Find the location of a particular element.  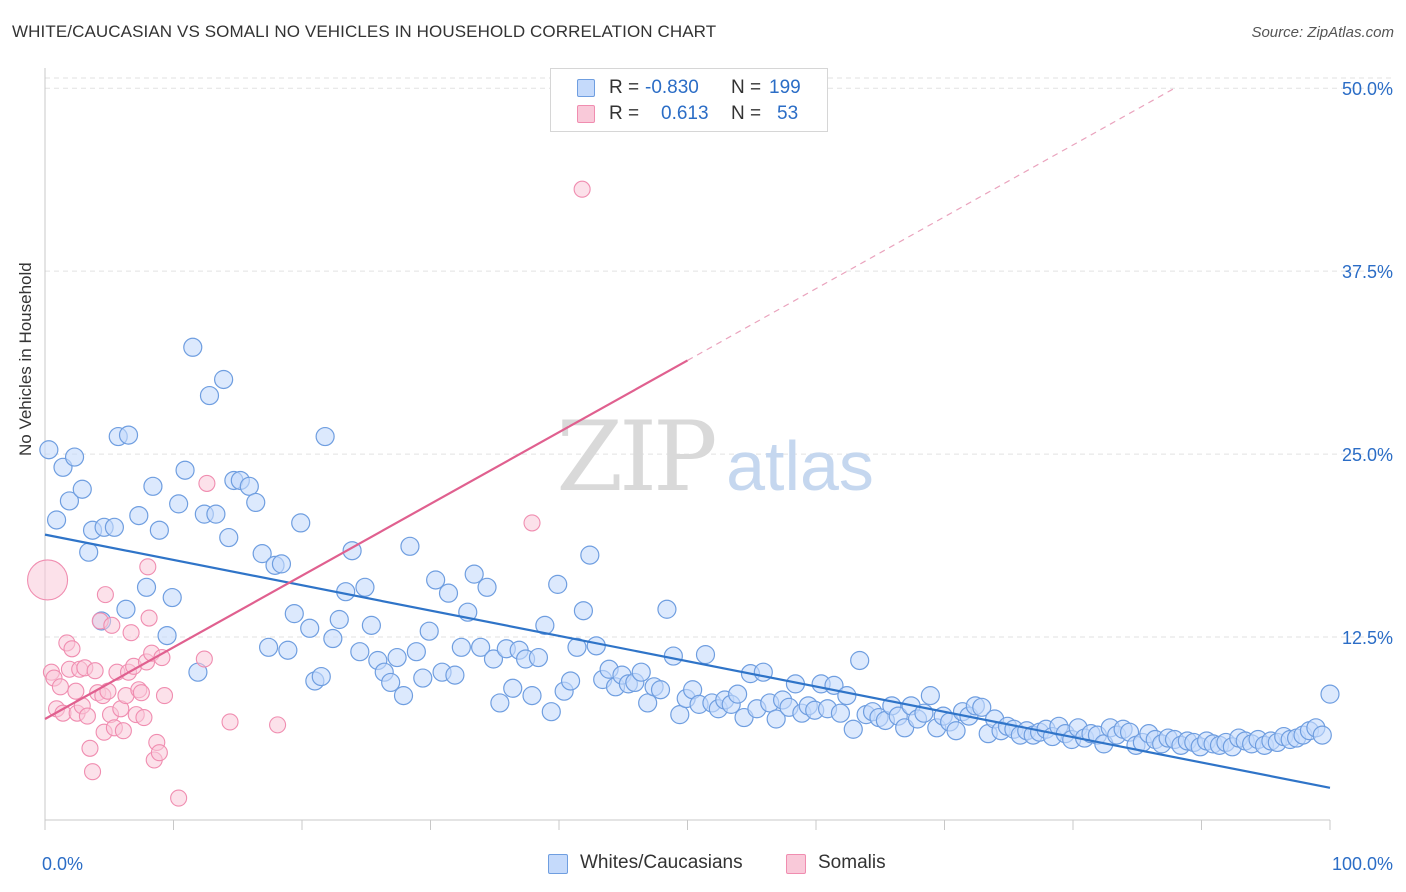

watermark: ZIP atlas is located at coordinates (715, 457).